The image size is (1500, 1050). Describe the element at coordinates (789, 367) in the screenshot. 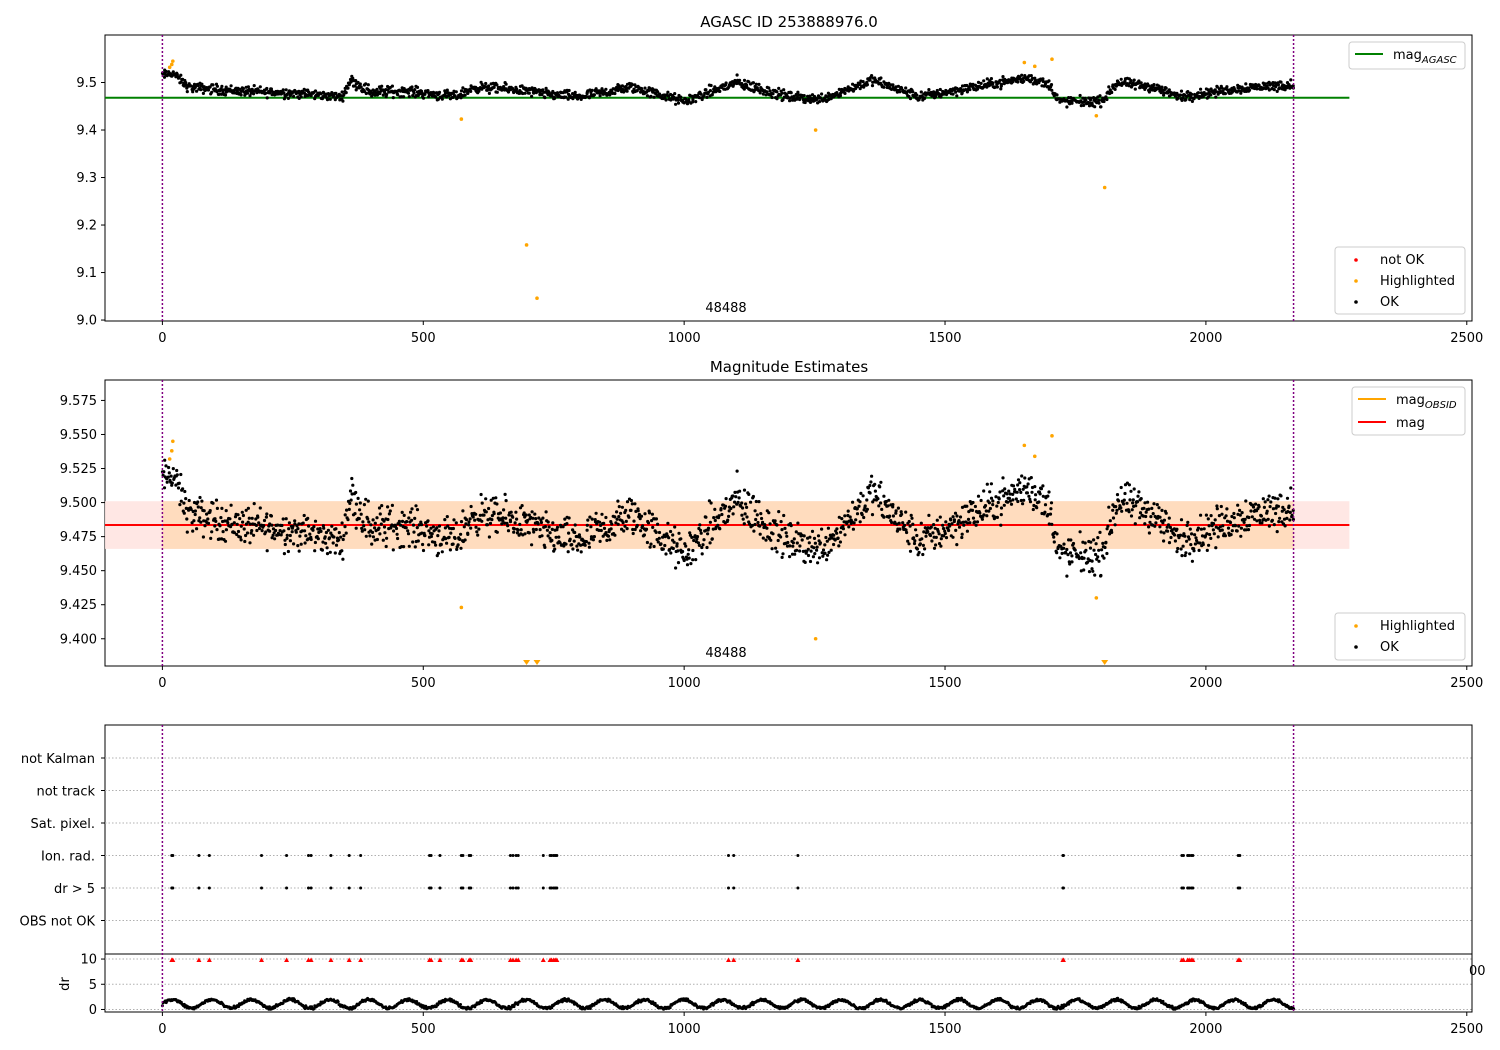

I see `middle-title: Magnitude Estimates` at that location.